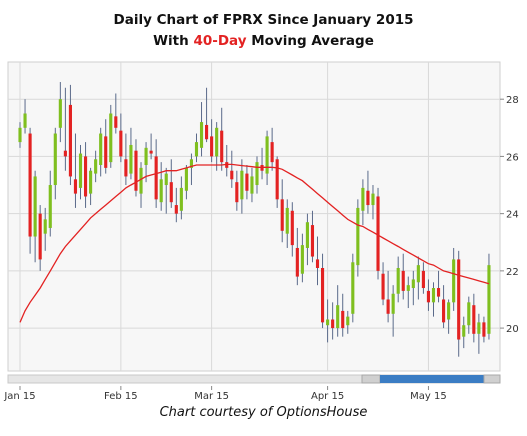  What do you see at coordinates (327, 396) in the screenshot?
I see `x-tick-label: Apr 15` at bounding box center [327, 396].